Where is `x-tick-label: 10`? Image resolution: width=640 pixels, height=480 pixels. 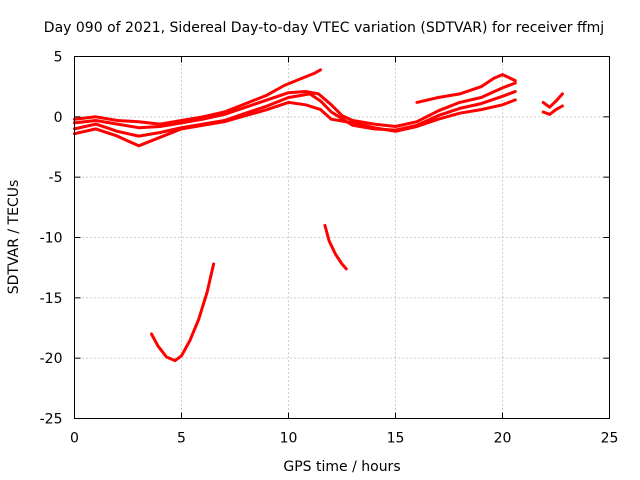
x-tick-label: 10 is located at coordinates (289, 439).